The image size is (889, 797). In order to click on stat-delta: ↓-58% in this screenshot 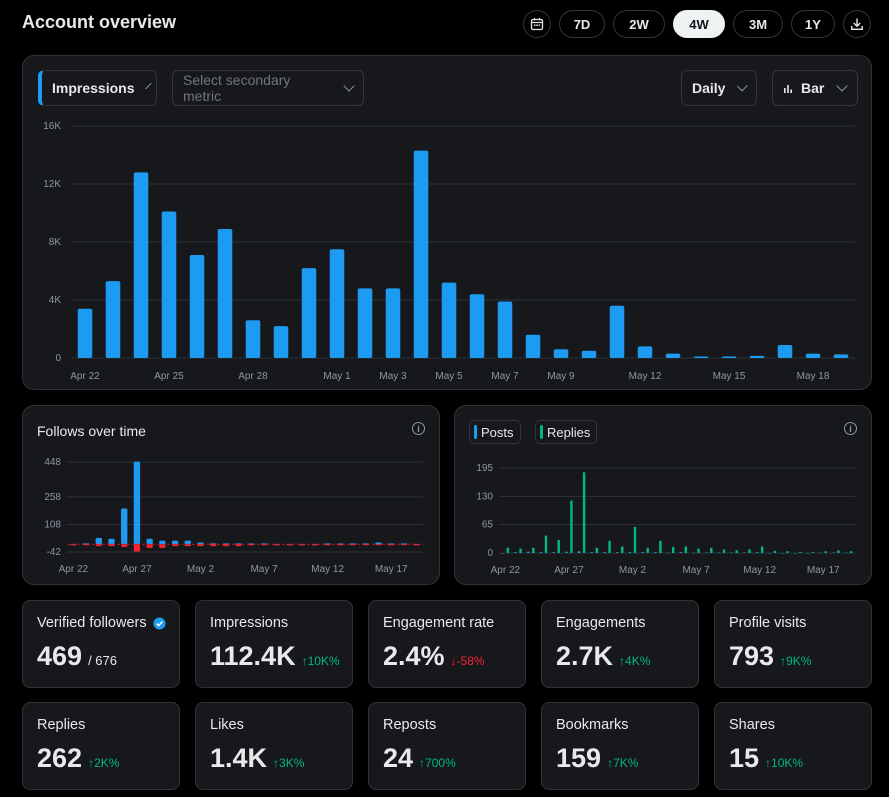, I will do `click(467, 661)`.